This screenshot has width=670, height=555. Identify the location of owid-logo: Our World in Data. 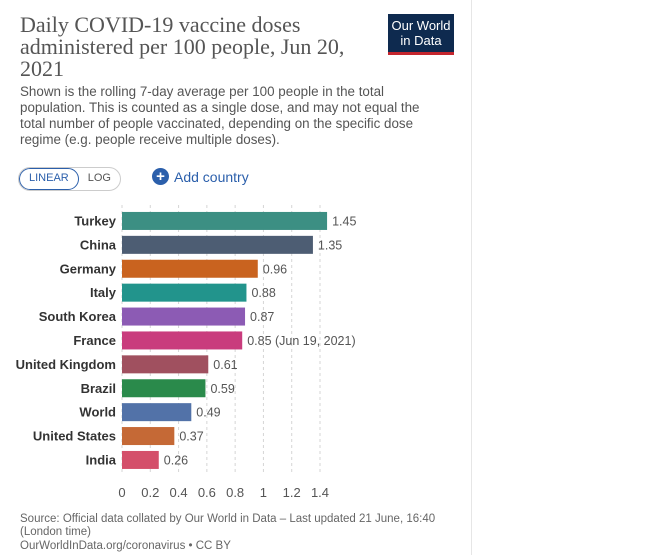
(421, 34).